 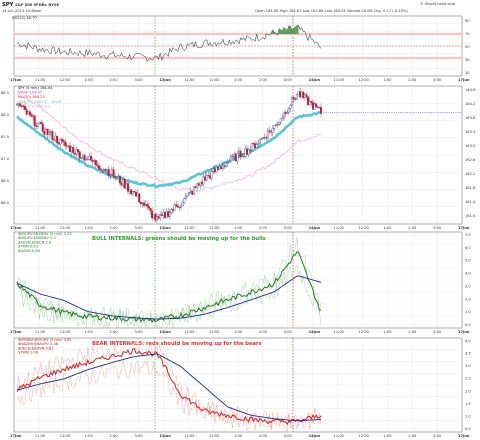 What do you see at coordinates (169, 387) in the screenshot?
I see `bear-avg-line` at bounding box center [169, 387].